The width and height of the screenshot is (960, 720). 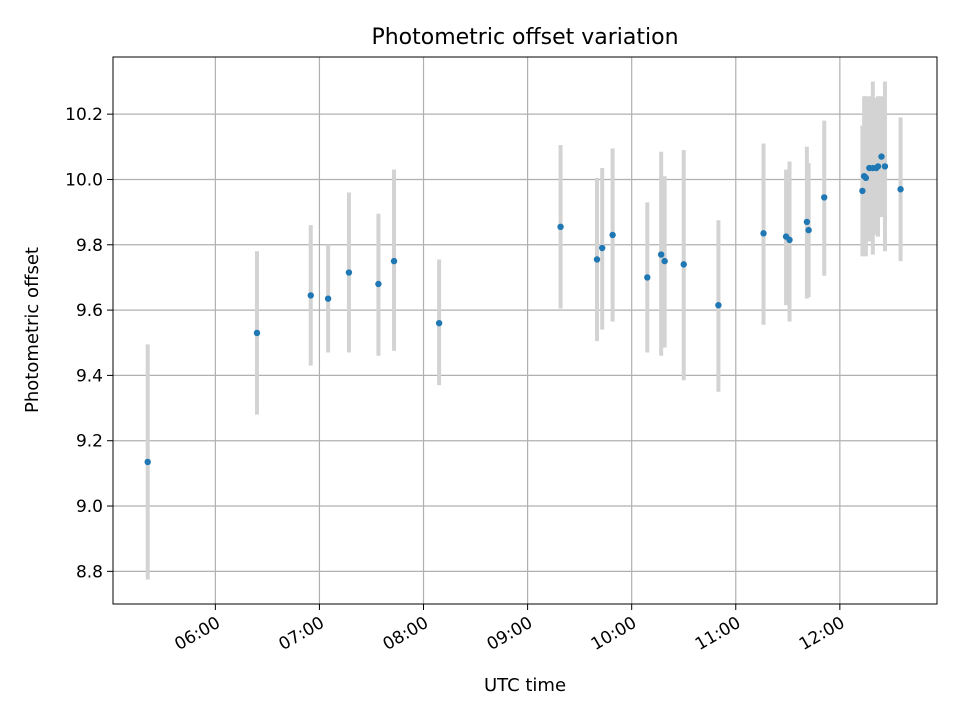 I want to click on y-tick-label: 10.0, so click(x=84, y=180).